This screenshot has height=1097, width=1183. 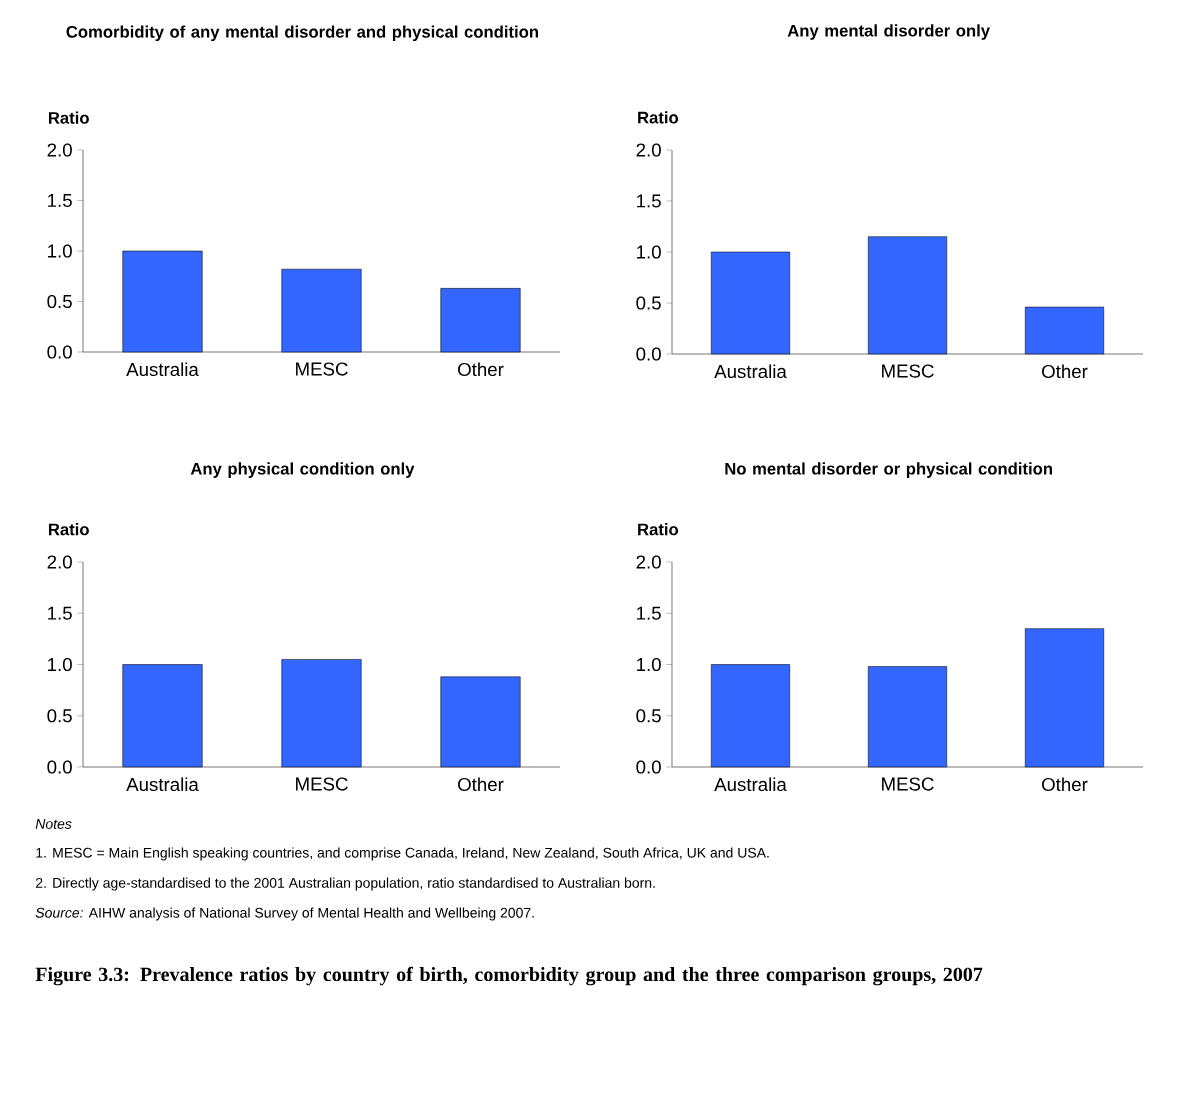 What do you see at coordinates (509, 976) in the screenshot?
I see `caption: Figure 3.3: Prevalence ratios by country of birth, comorbidity group and the three comparison groups, 2007` at bounding box center [509, 976].